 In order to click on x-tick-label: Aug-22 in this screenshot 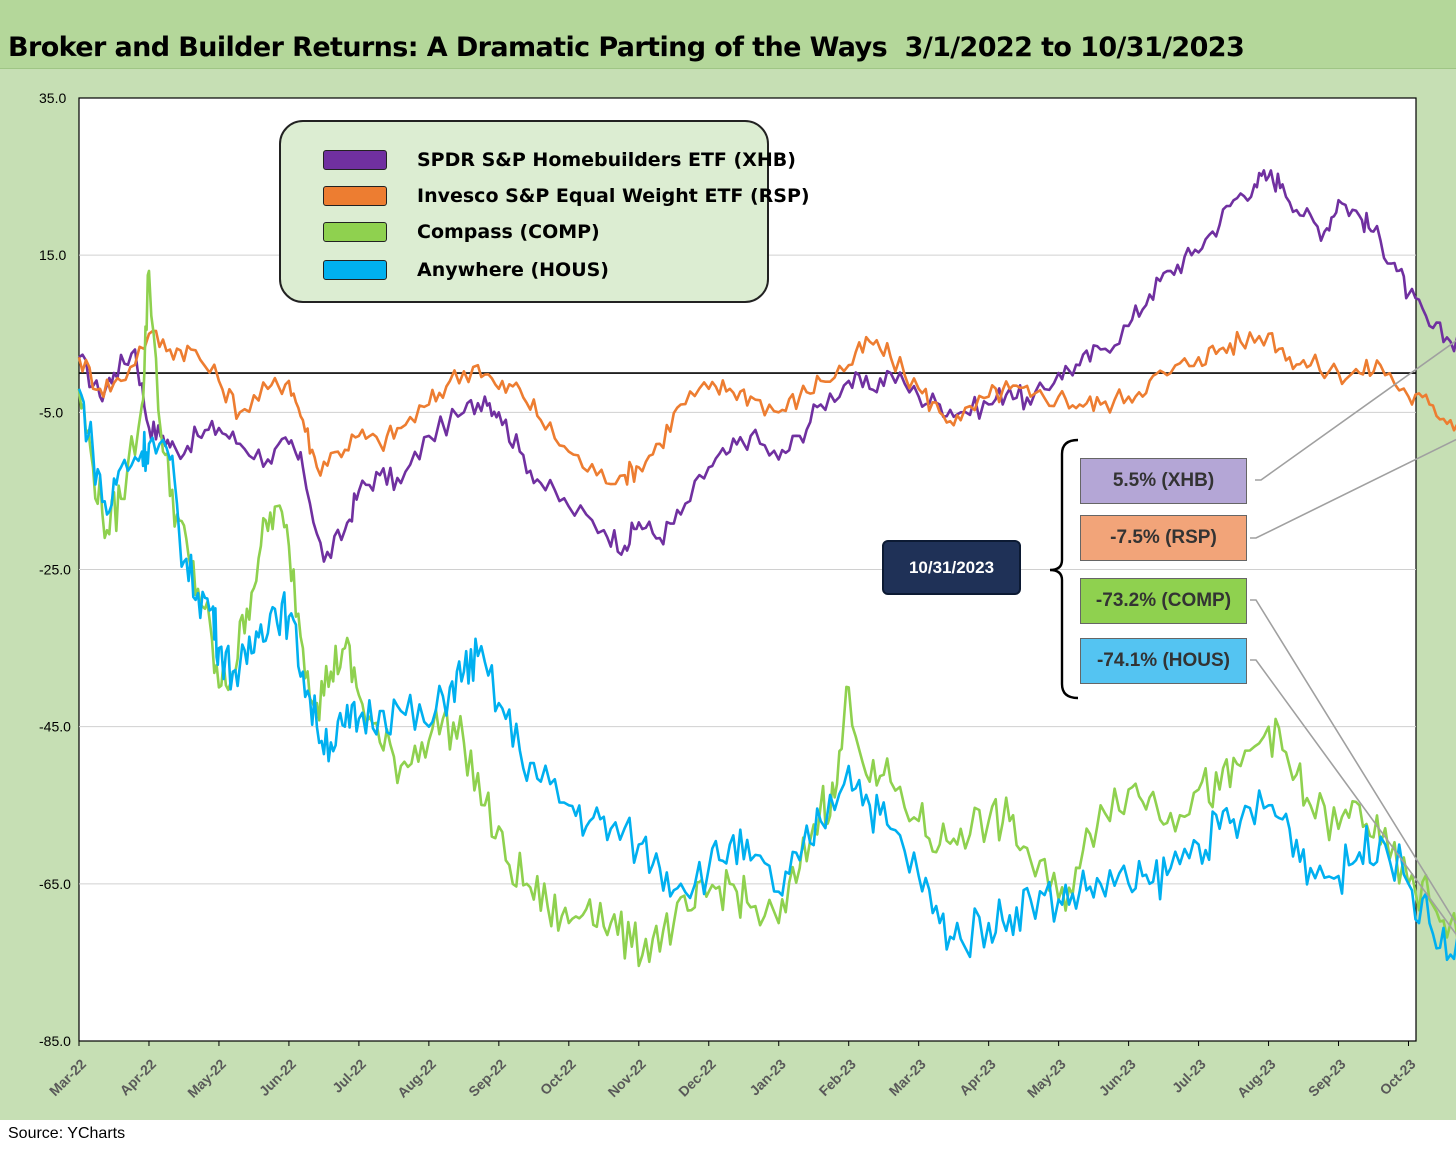, I will do `click(416, 1078)`.